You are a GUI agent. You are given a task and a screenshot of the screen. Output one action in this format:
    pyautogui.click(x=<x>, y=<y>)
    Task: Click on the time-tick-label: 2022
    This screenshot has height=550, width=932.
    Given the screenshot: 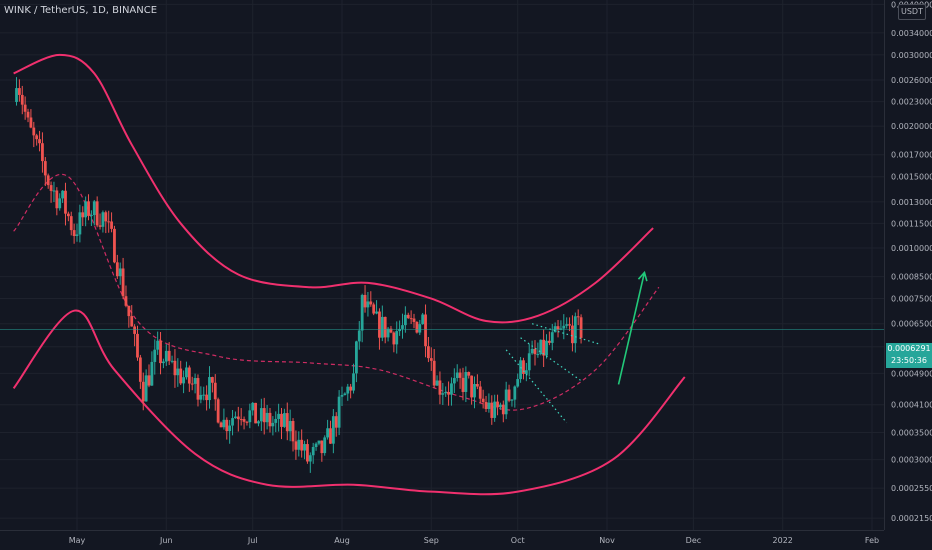 What is the action you would take?
    pyautogui.click(x=783, y=540)
    